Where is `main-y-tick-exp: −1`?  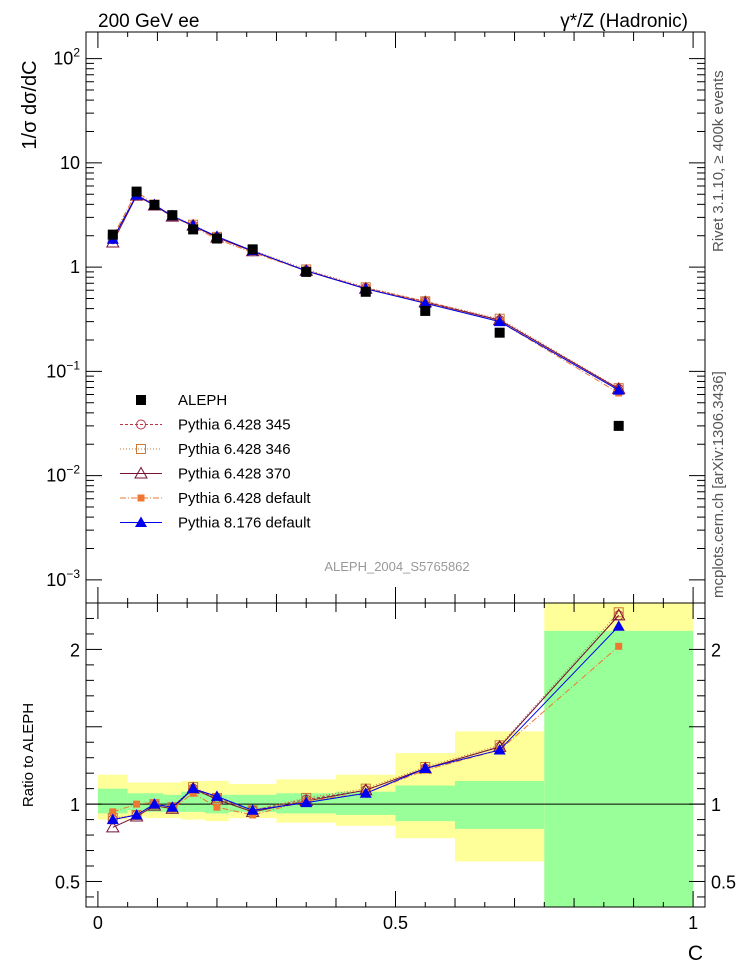 main-y-tick-exp: −1 is located at coordinates (73, 365).